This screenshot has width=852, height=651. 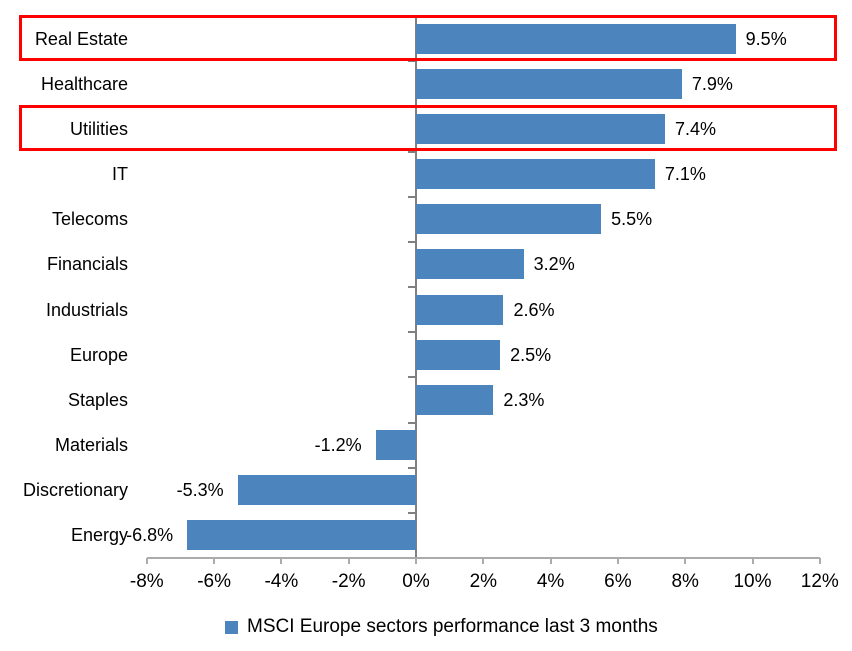 I want to click on value-label: 7.4%, so click(x=696, y=128).